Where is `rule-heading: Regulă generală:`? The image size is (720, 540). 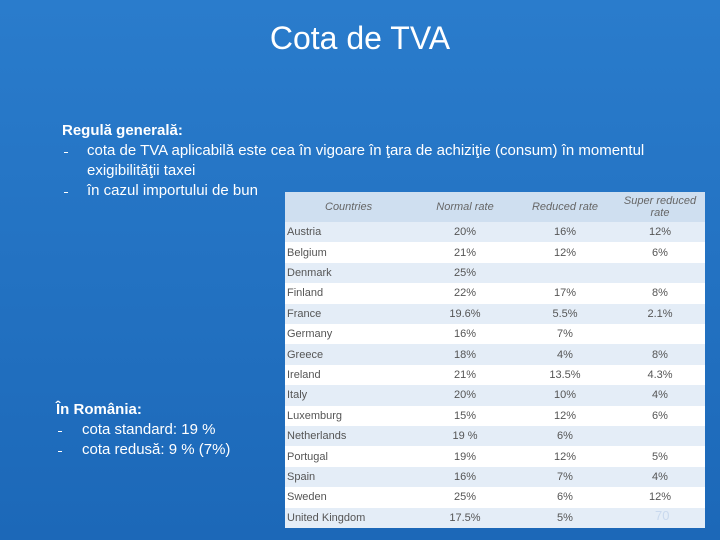 rule-heading: Regulă generală: is located at coordinates (122, 130).